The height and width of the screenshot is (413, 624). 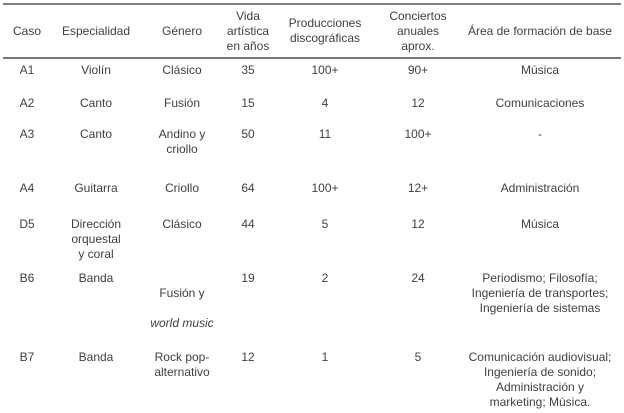 I want to click on cell-genero: Rock pop- alternativo, so click(x=182, y=364).